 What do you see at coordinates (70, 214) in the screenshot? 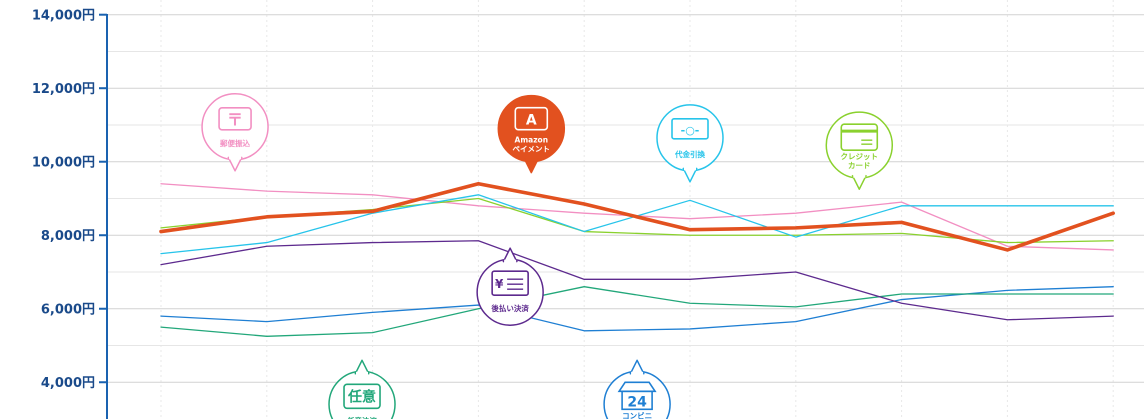
I see `y-axis: 14,000円 12,000円 10,000円 8,000円 6,000円 4,000円` at bounding box center [70, 214].